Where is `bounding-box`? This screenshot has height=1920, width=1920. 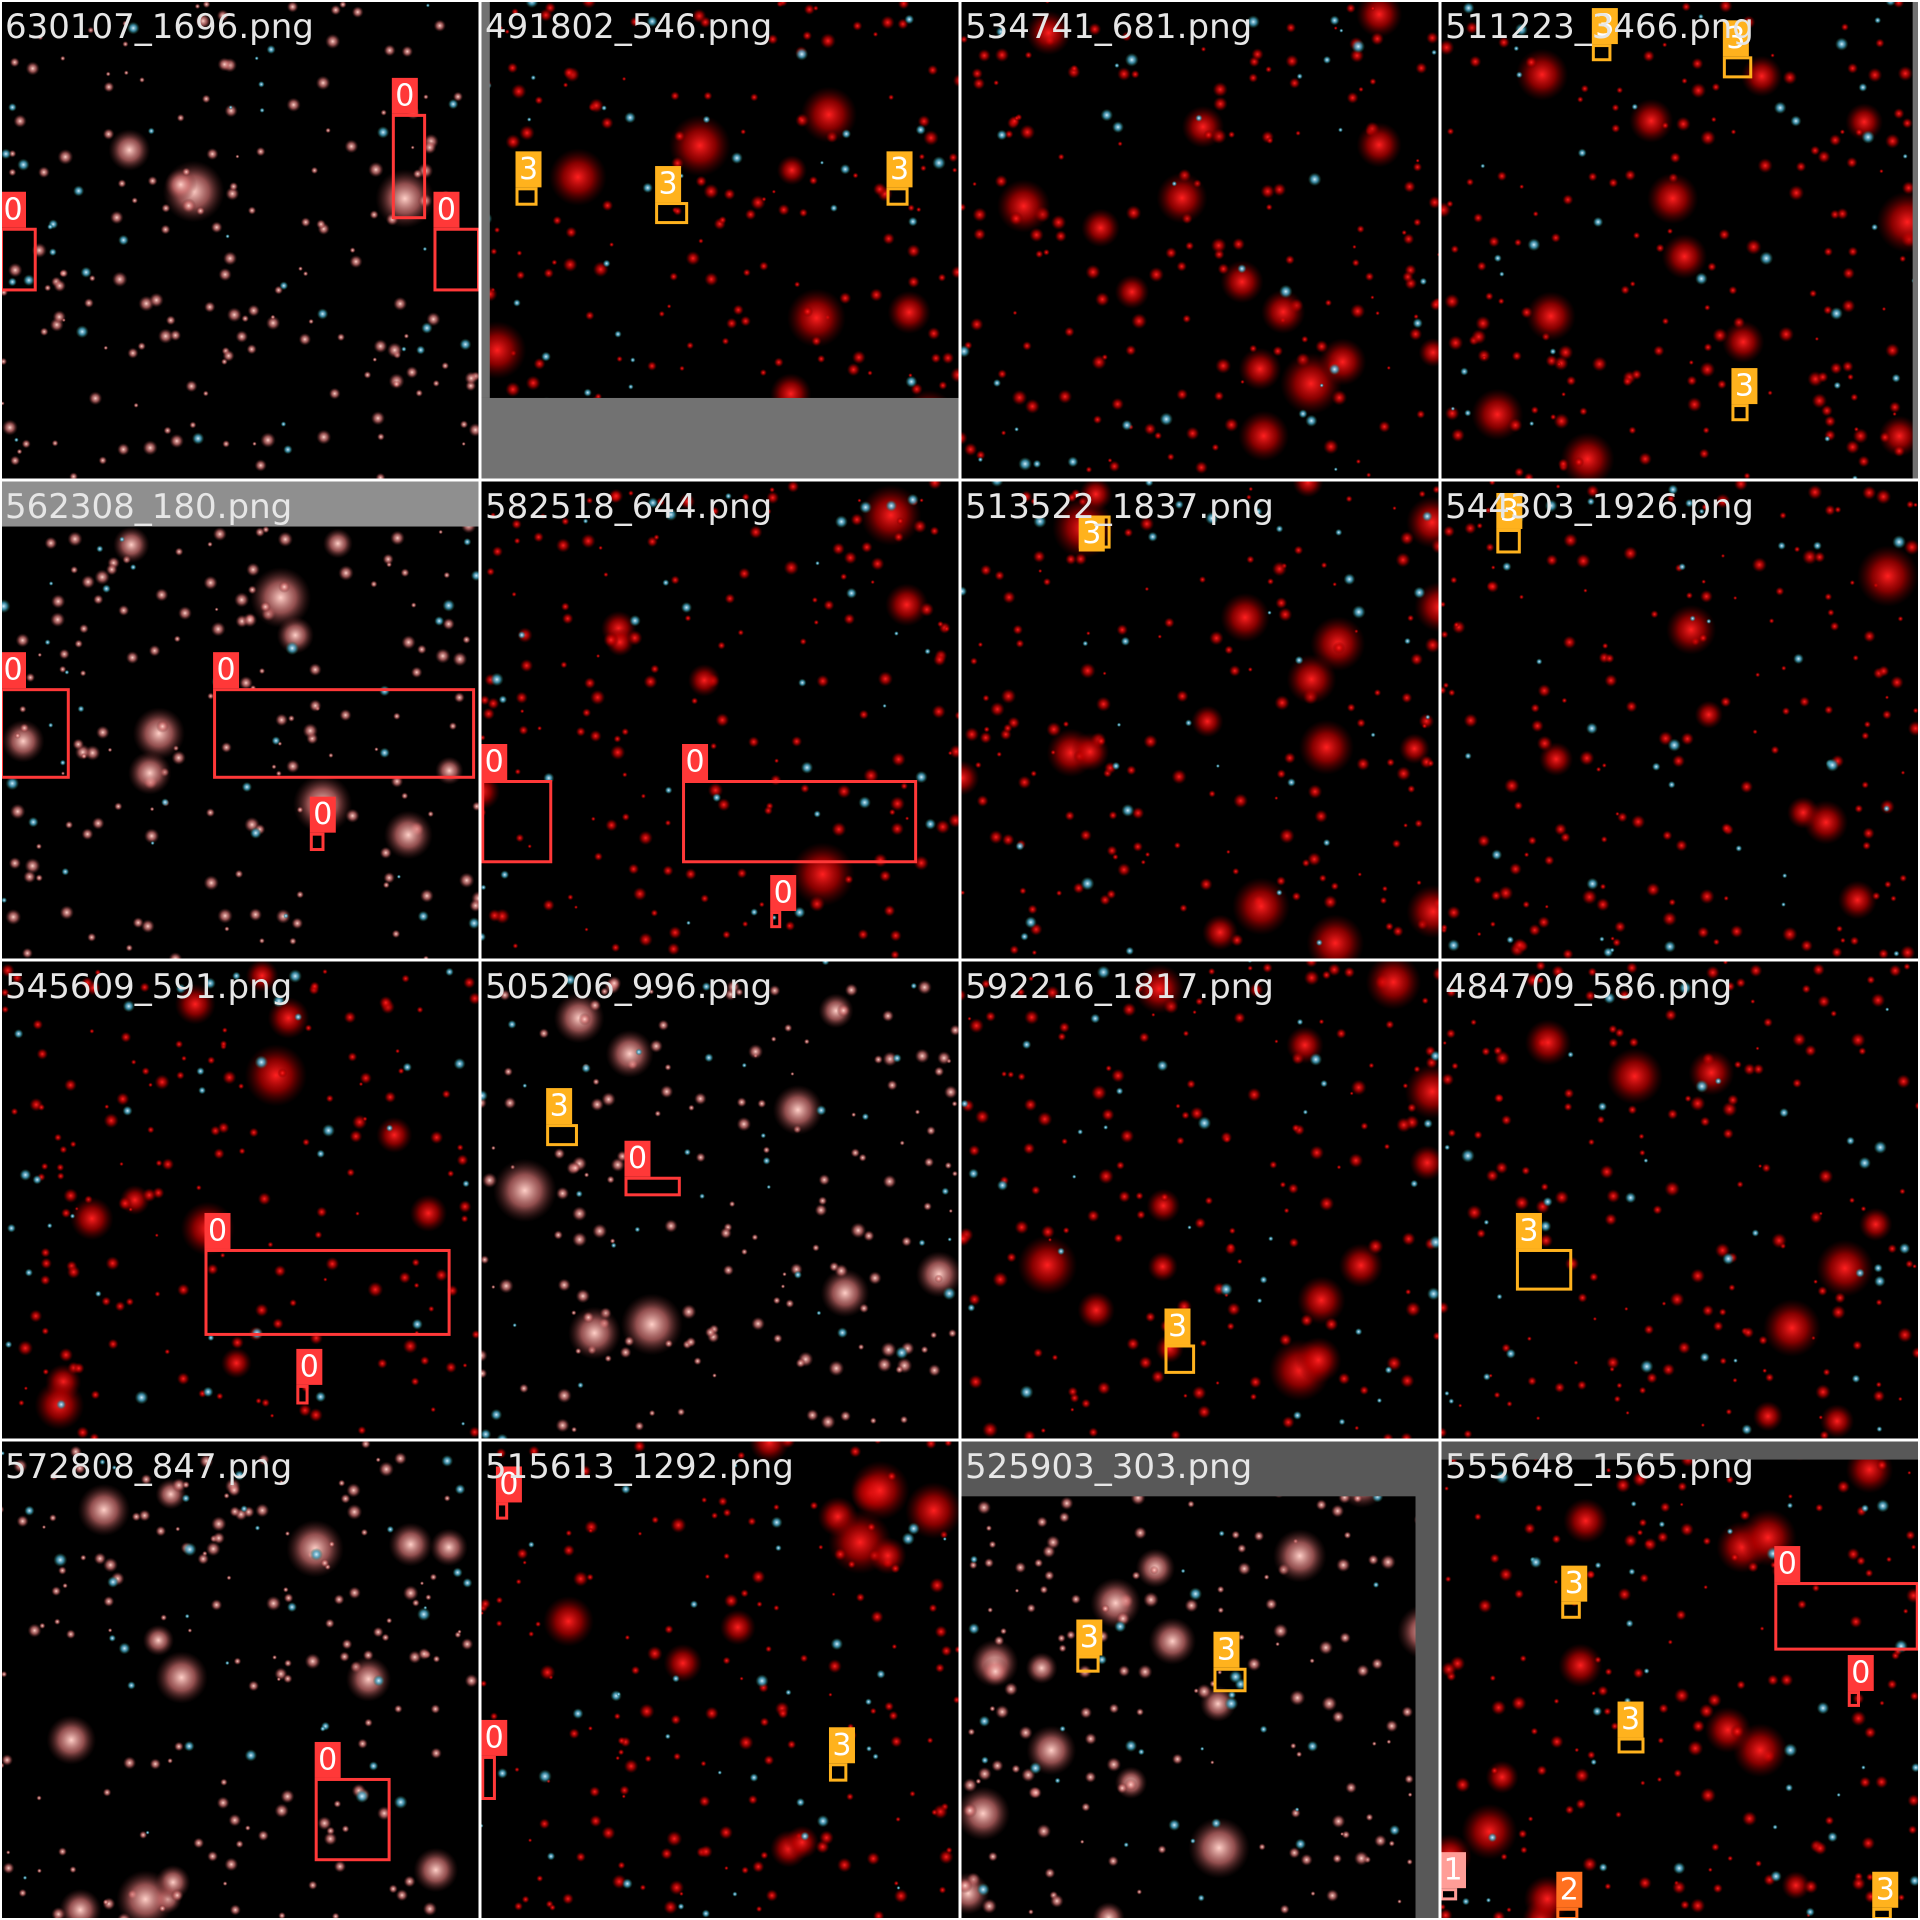
bounding-box is located at coordinates (800, 822).